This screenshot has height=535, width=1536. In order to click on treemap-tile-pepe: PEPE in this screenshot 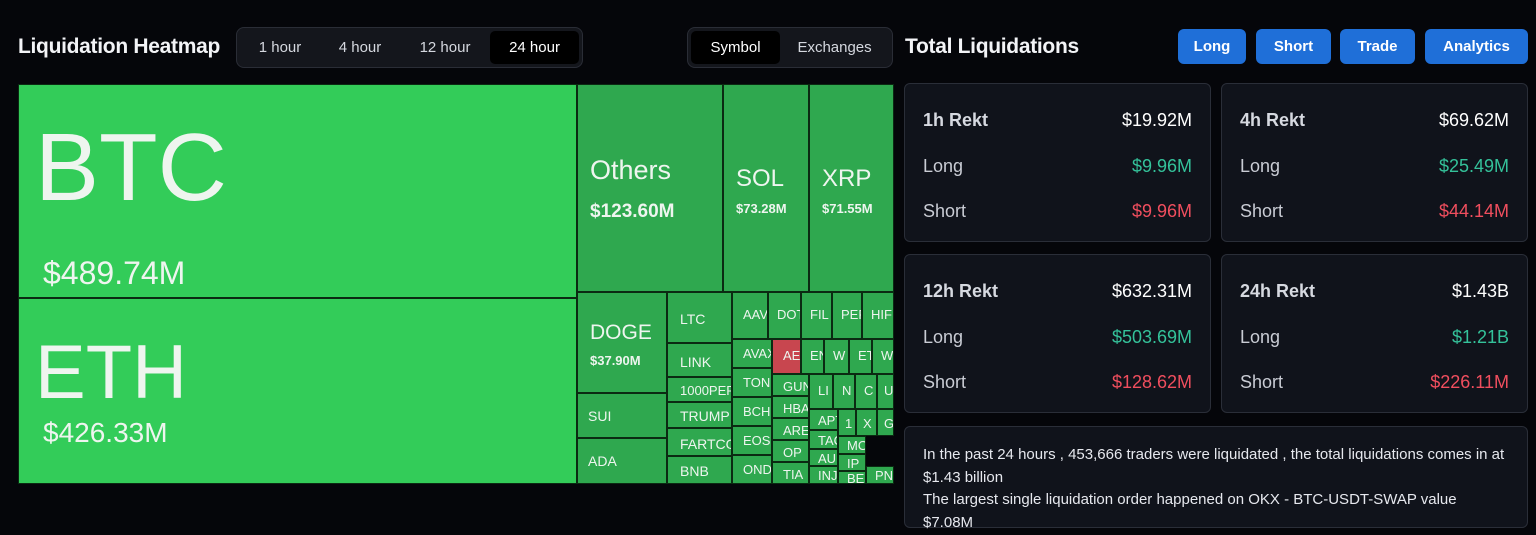, I will do `click(847, 315)`.